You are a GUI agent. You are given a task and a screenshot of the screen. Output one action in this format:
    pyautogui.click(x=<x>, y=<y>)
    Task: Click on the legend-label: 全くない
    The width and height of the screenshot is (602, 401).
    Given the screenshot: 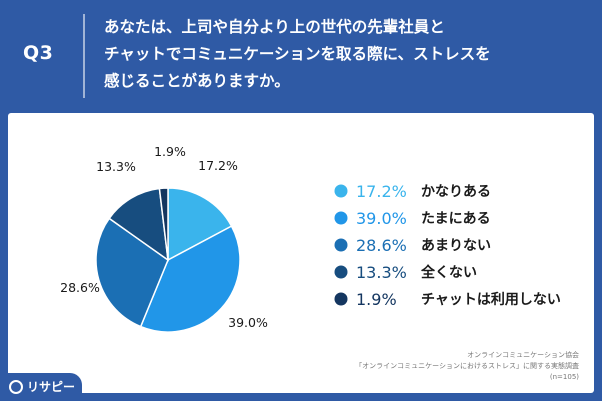 What is the action you would take?
    pyautogui.click(x=448, y=272)
    